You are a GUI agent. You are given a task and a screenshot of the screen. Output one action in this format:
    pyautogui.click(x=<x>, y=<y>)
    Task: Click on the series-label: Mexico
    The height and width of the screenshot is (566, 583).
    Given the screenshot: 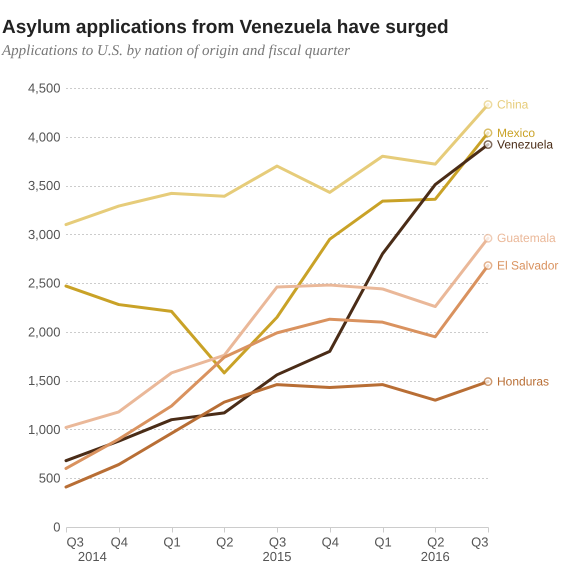 What is the action you would take?
    pyautogui.click(x=516, y=133)
    